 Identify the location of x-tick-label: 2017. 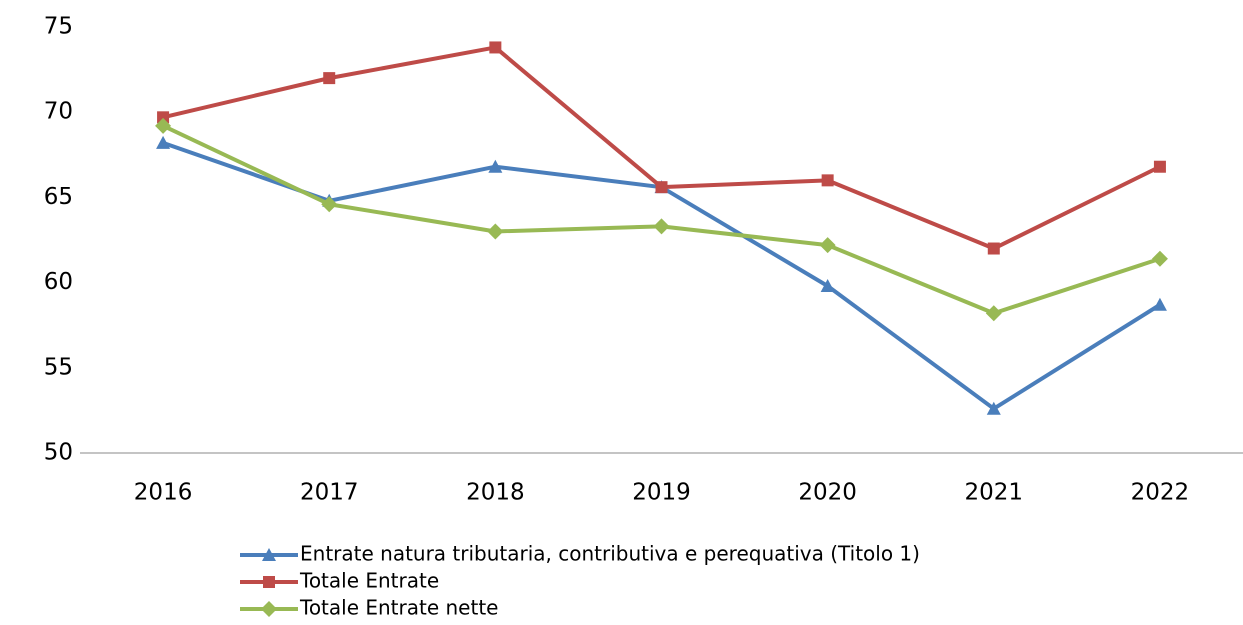
(329, 493).